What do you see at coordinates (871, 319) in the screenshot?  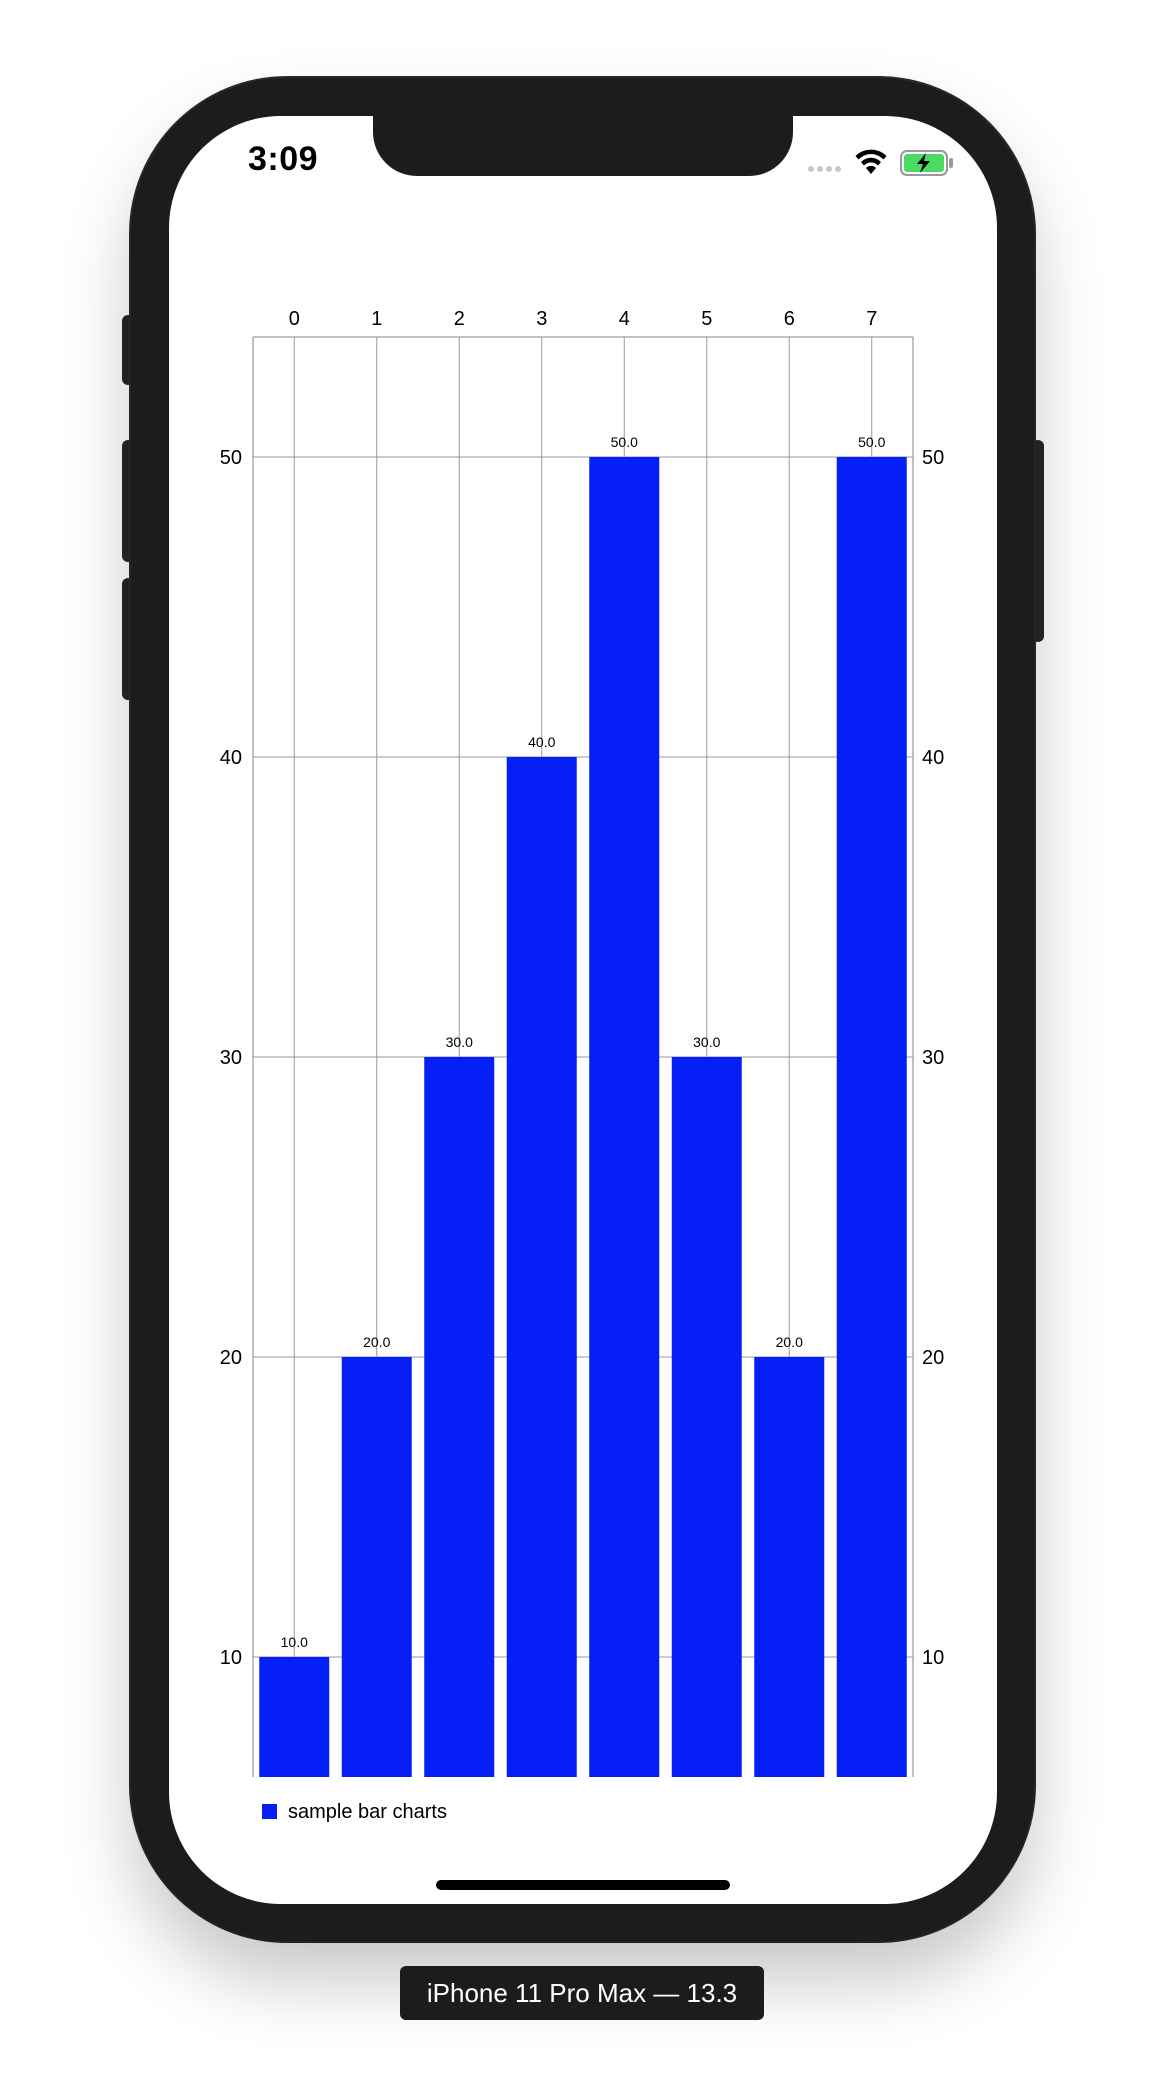 I see `x-tick-label: 7` at bounding box center [871, 319].